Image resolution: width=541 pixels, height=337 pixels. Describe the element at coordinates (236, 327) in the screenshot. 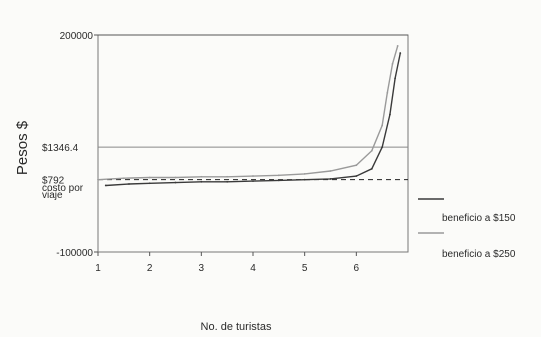

I see `x-axis-title: No. de turistas` at that location.